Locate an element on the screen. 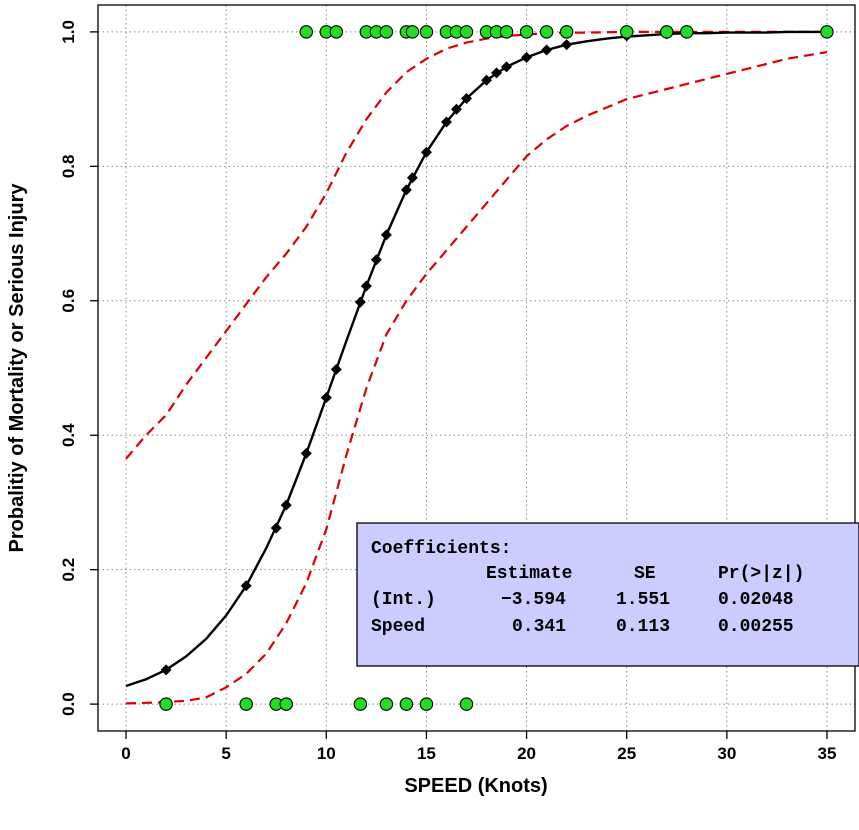 The height and width of the screenshot is (830, 859). x-tick-label: 30 is located at coordinates (726, 753).